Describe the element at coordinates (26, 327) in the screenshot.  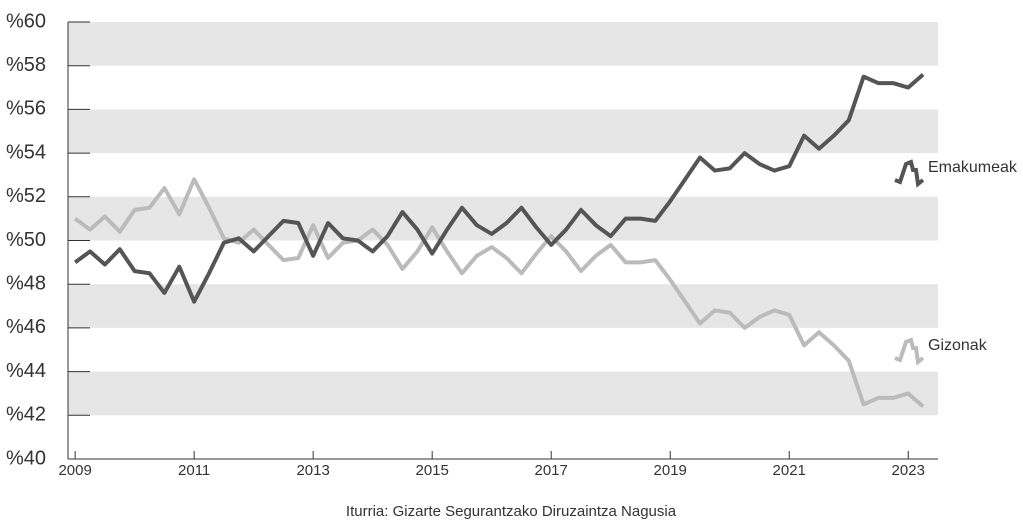
I see `y-tick-label: %46` at that location.